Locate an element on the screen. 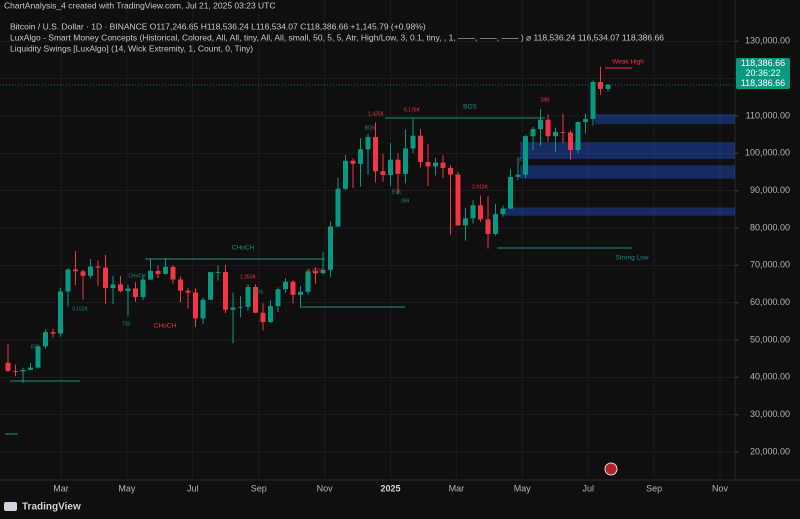  countdown: 20:36:22 is located at coordinates (762, 73).